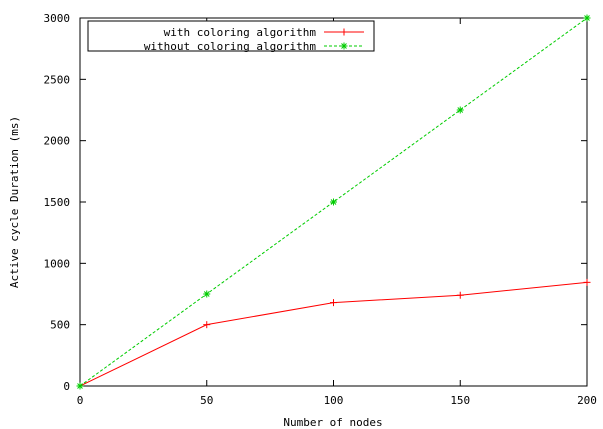 Image resolution: width=603 pixels, height=429 pixels. Describe the element at coordinates (57, 141) in the screenshot. I see `y-tick-label: 2000` at that location.